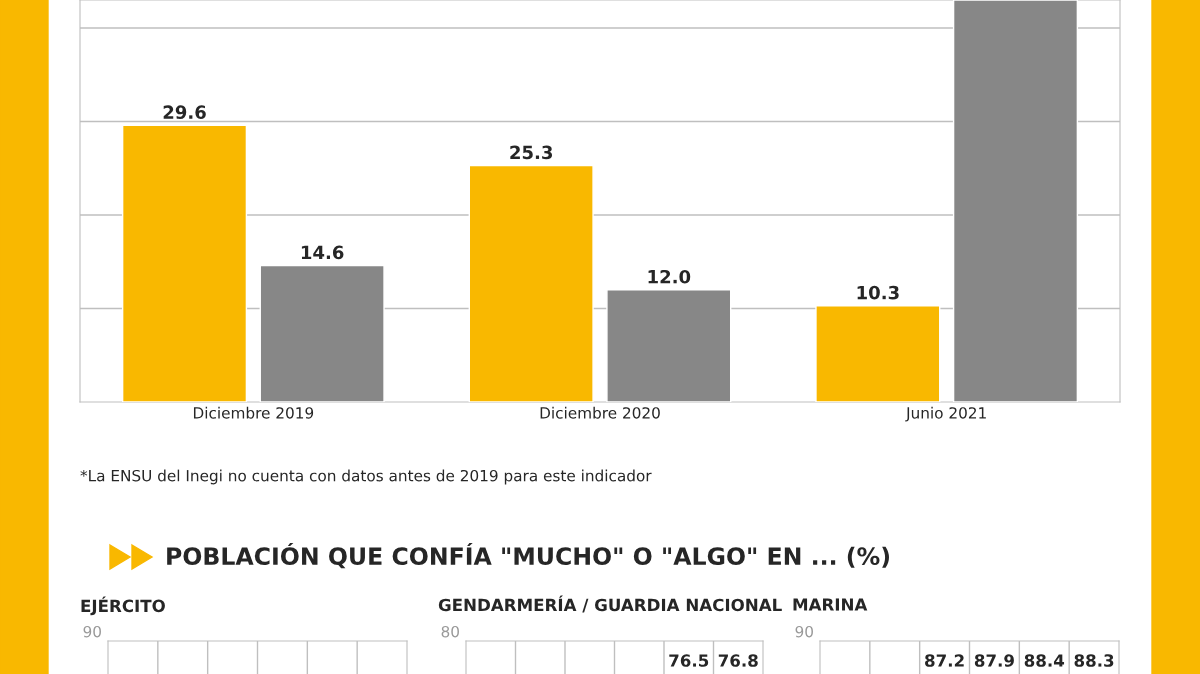  What do you see at coordinates (830, 604) in the screenshot?
I see `text: MARINA` at bounding box center [830, 604].